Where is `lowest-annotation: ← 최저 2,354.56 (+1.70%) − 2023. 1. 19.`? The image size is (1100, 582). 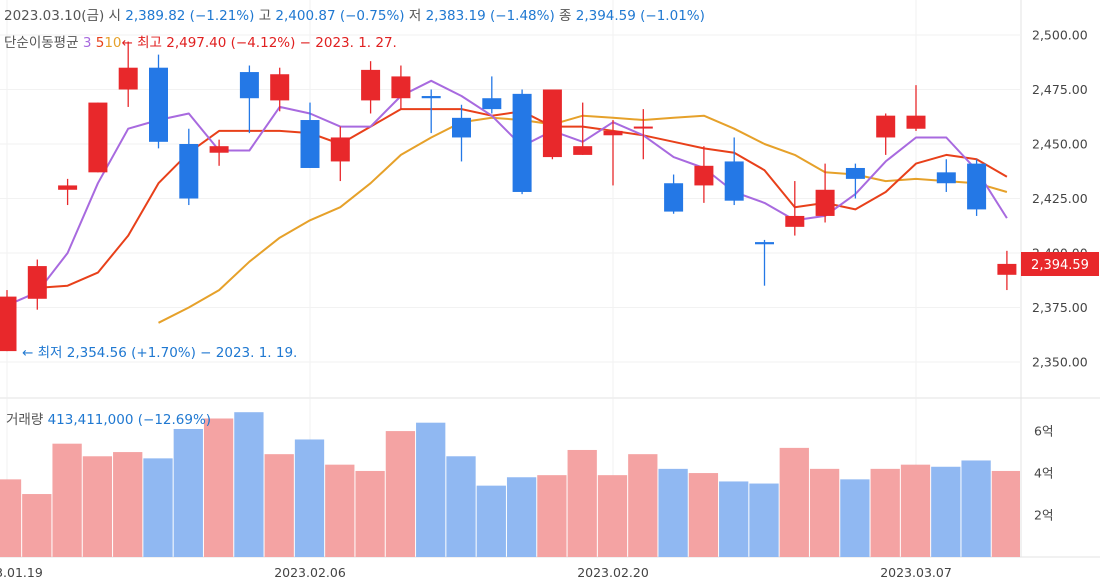 lowest-annotation: ← 최저 2,354.56 (+1.70%) − 2023. 1. 19. is located at coordinates (160, 353).